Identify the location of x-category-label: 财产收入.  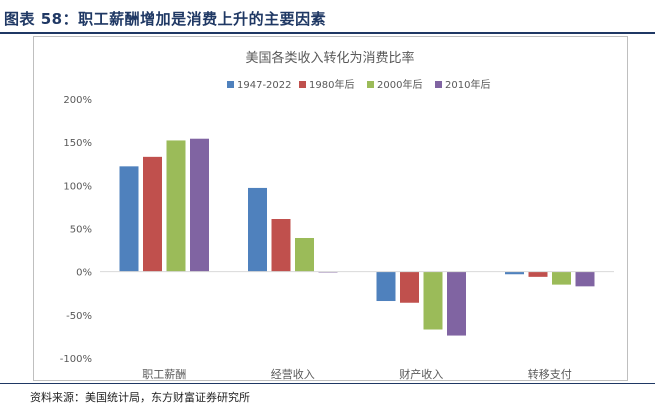
(421, 373).